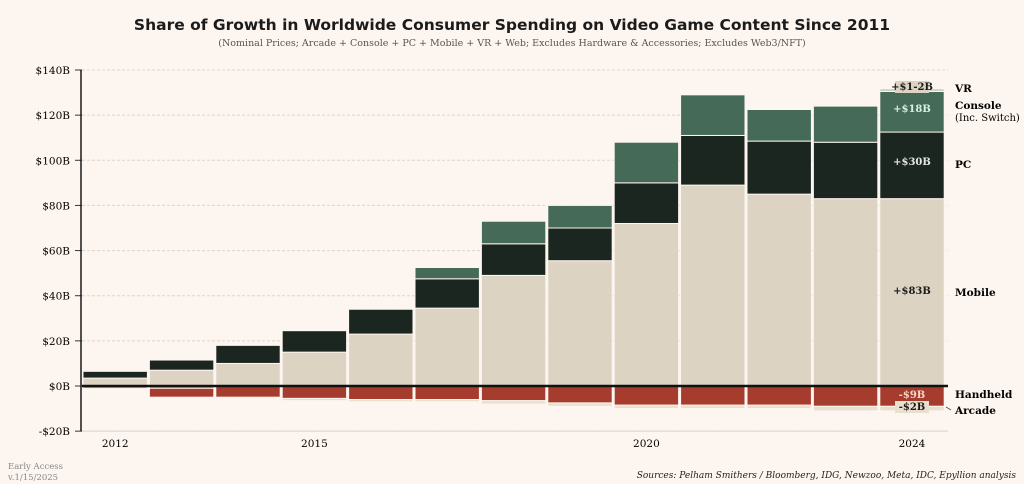 The height and width of the screenshot is (484, 1024). I want to click on y-tick-label: $100B, so click(53, 161).